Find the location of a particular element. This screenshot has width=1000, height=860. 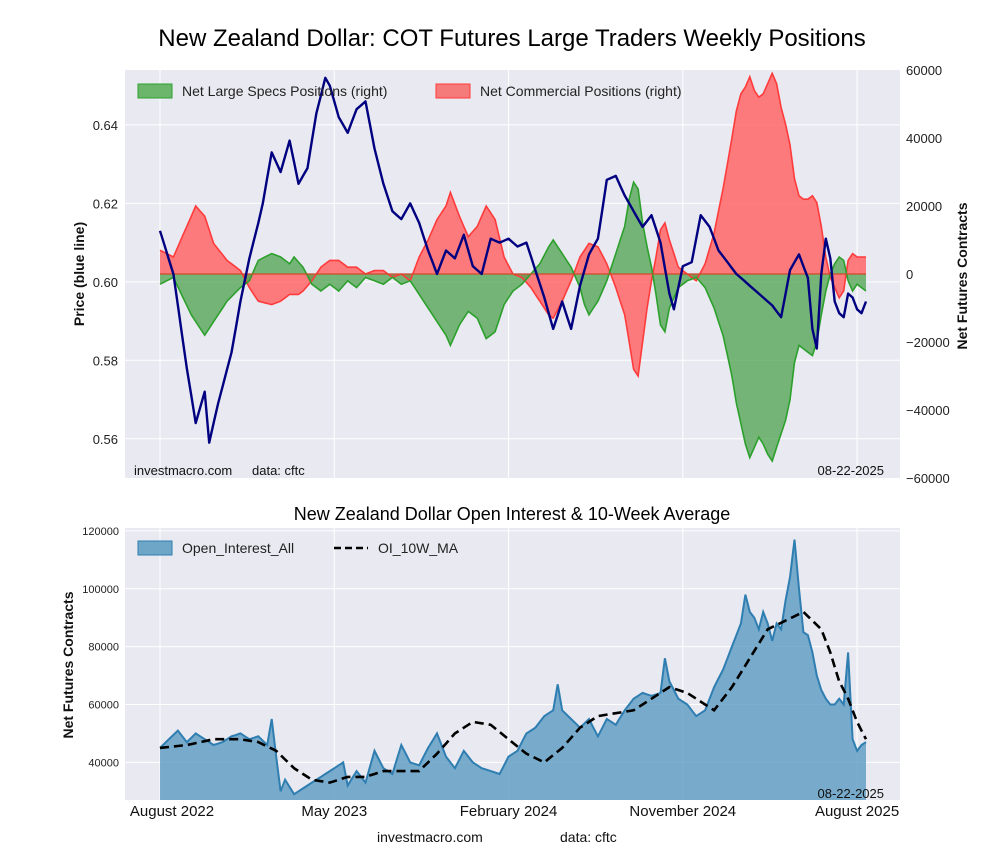

x-tick-label: November 2024 is located at coordinates (682, 811).